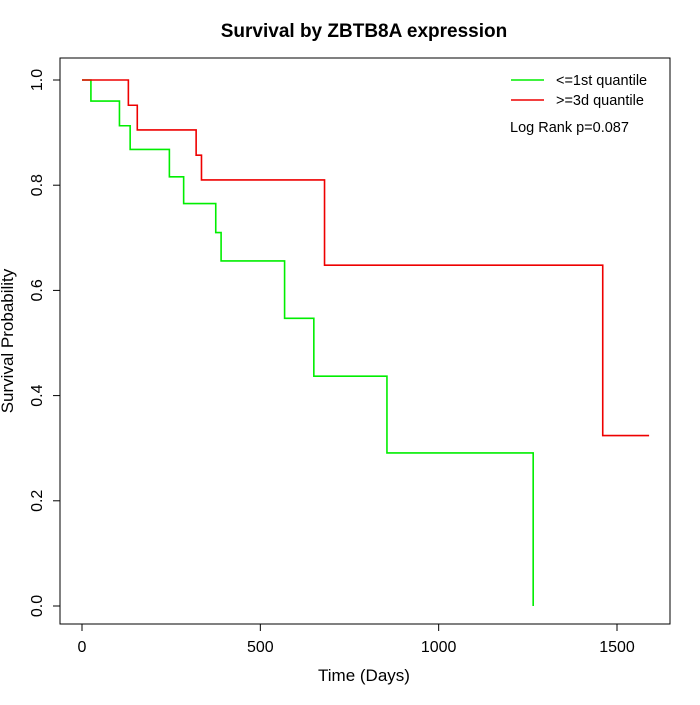  What do you see at coordinates (579, 91) in the screenshot?
I see `legend: <=1st quantile >=3d quantile` at bounding box center [579, 91].